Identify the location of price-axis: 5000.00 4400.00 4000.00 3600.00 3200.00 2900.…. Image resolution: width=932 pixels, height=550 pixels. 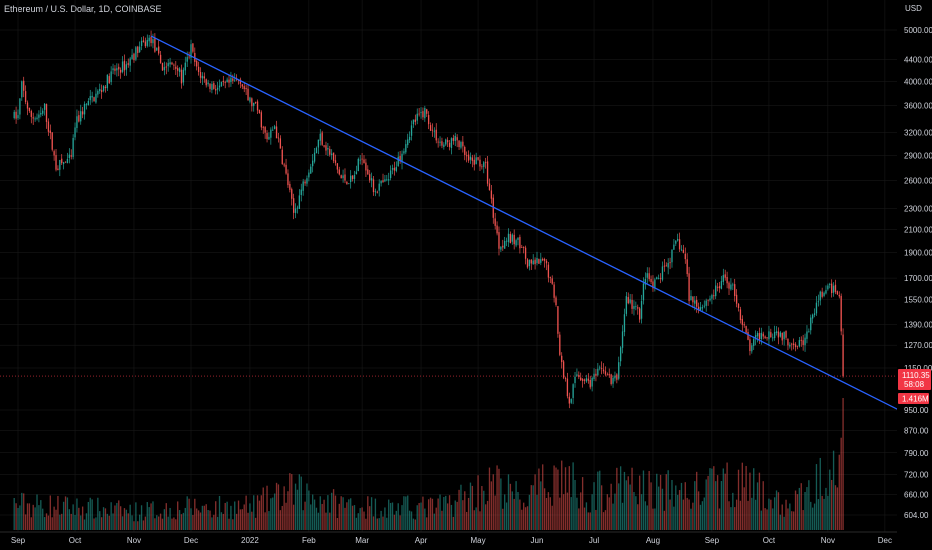
(918, 273).